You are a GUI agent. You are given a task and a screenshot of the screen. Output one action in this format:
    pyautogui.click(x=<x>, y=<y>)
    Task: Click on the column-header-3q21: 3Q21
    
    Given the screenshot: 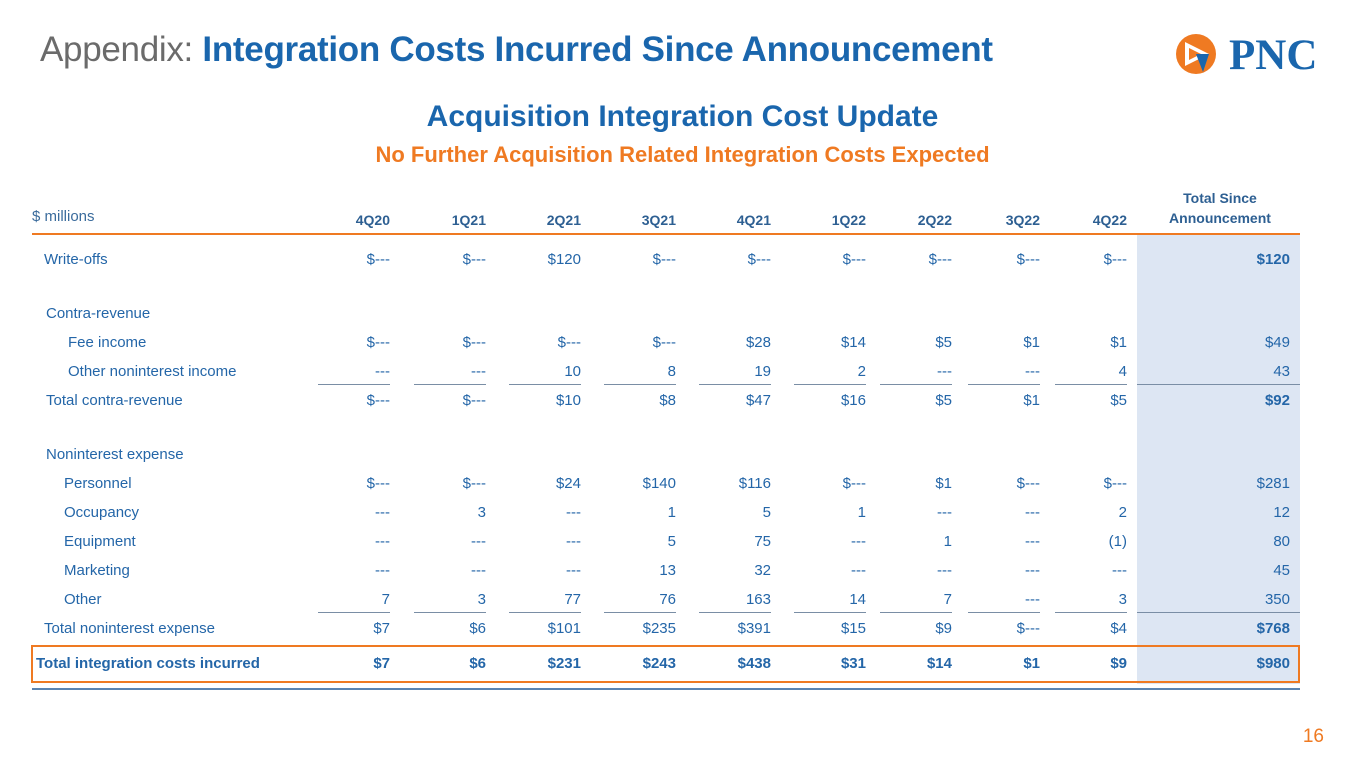 What is the action you would take?
    pyautogui.click(x=641, y=214)
    